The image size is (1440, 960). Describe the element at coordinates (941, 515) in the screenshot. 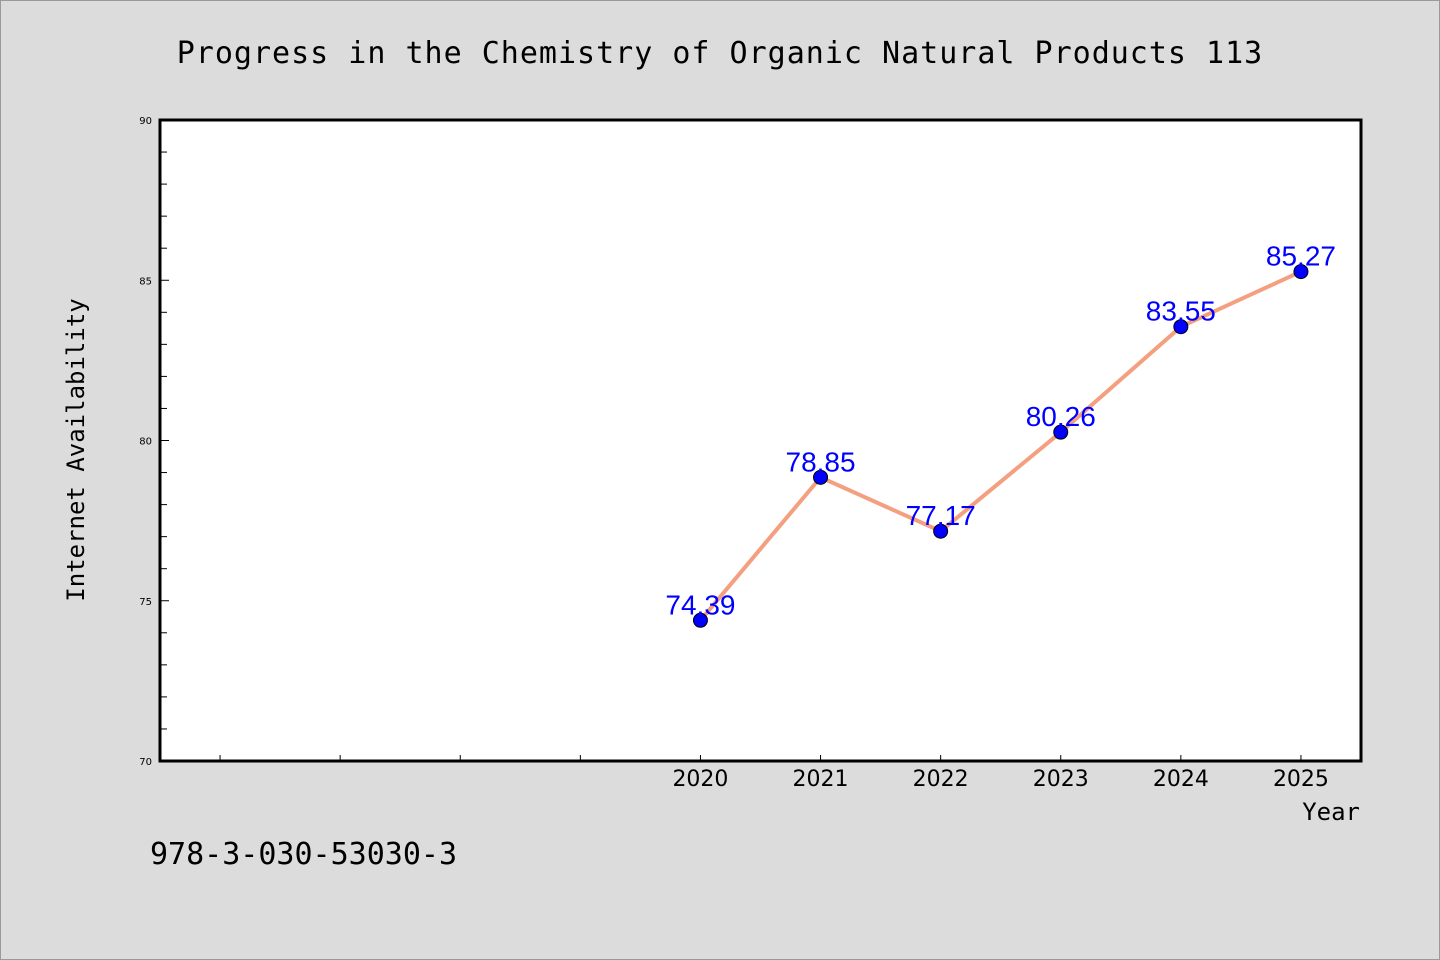

I see `data-label: 77.17` at that location.